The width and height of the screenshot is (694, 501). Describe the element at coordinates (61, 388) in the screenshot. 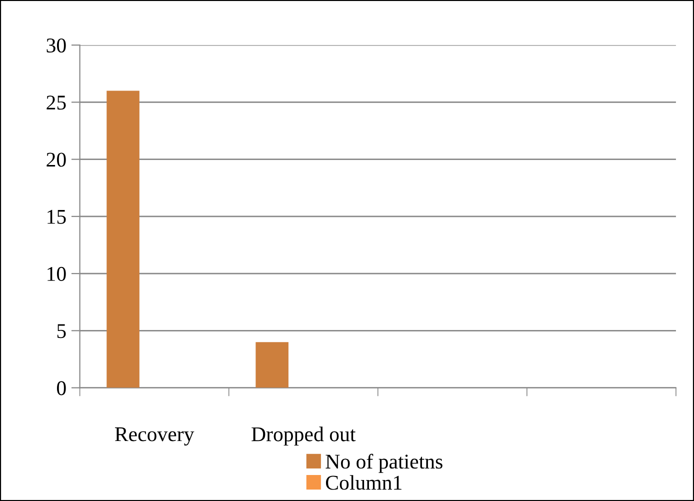

I see `y-tick-label: 0` at that location.